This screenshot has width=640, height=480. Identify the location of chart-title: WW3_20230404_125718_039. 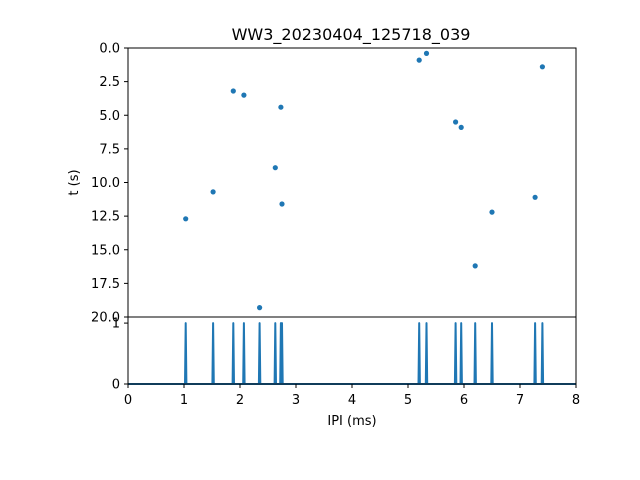
(351, 35).